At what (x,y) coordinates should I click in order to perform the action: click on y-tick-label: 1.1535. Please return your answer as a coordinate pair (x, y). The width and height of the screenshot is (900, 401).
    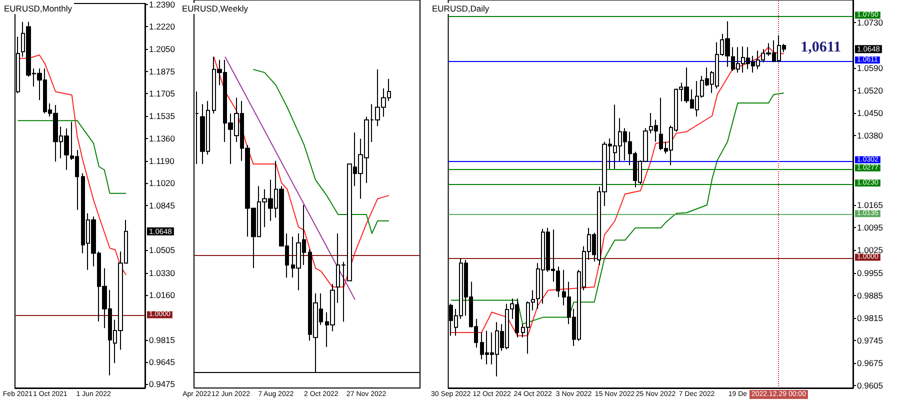
    Looking at the image, I should click on (162, 115).